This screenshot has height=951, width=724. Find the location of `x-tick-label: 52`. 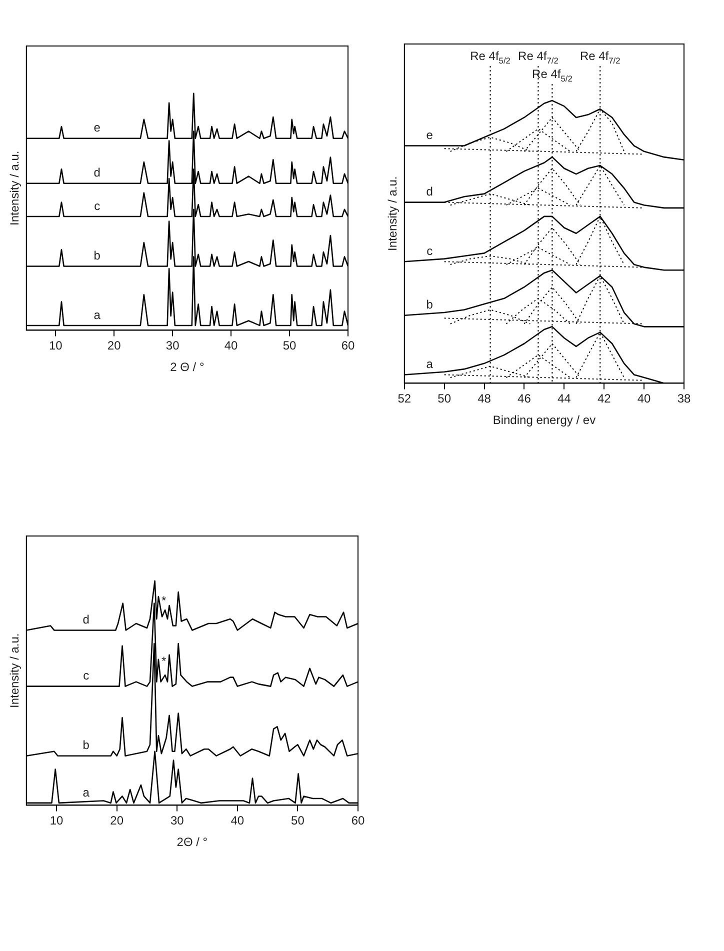

x-tick-label: 52 is located at coordinates (405, 399).